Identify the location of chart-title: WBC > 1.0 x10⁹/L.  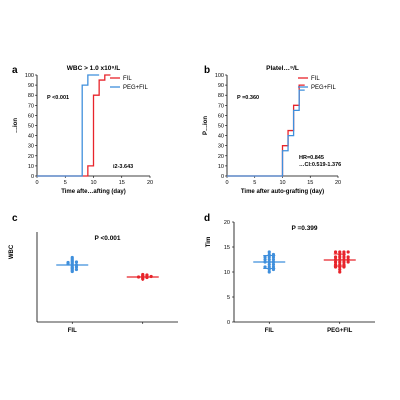
(94, 68).